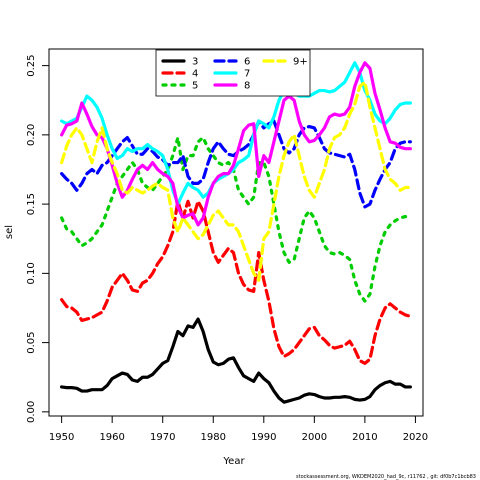 The height and width of the screenshot is (480, 480). What do you see at coordinates (300, 62) in the screenshot?
I see `legend-label-9plus: 9+` at bounding box center [300, 62].